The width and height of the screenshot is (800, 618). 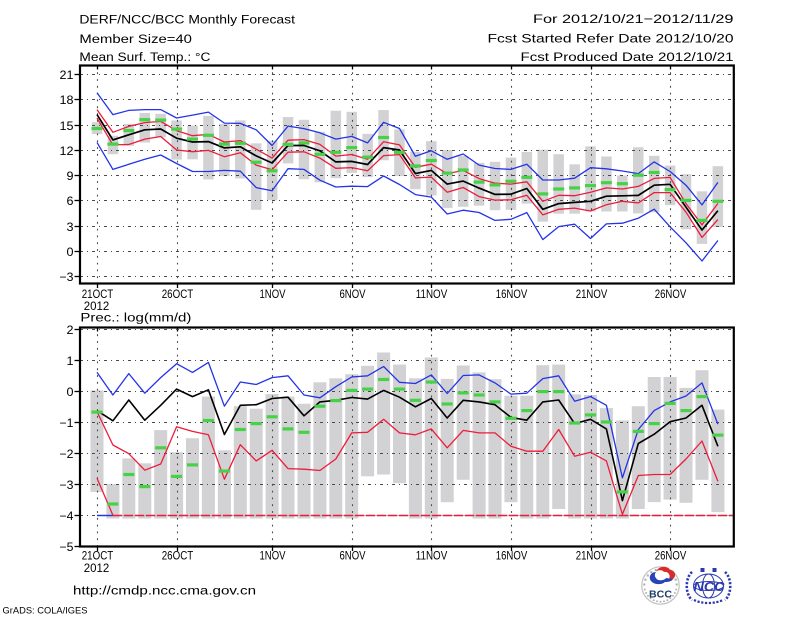 What do you see at coordinates (67, 100) in the screenshot?
I see `svg-text: 18` at bounding box center [67, 100].